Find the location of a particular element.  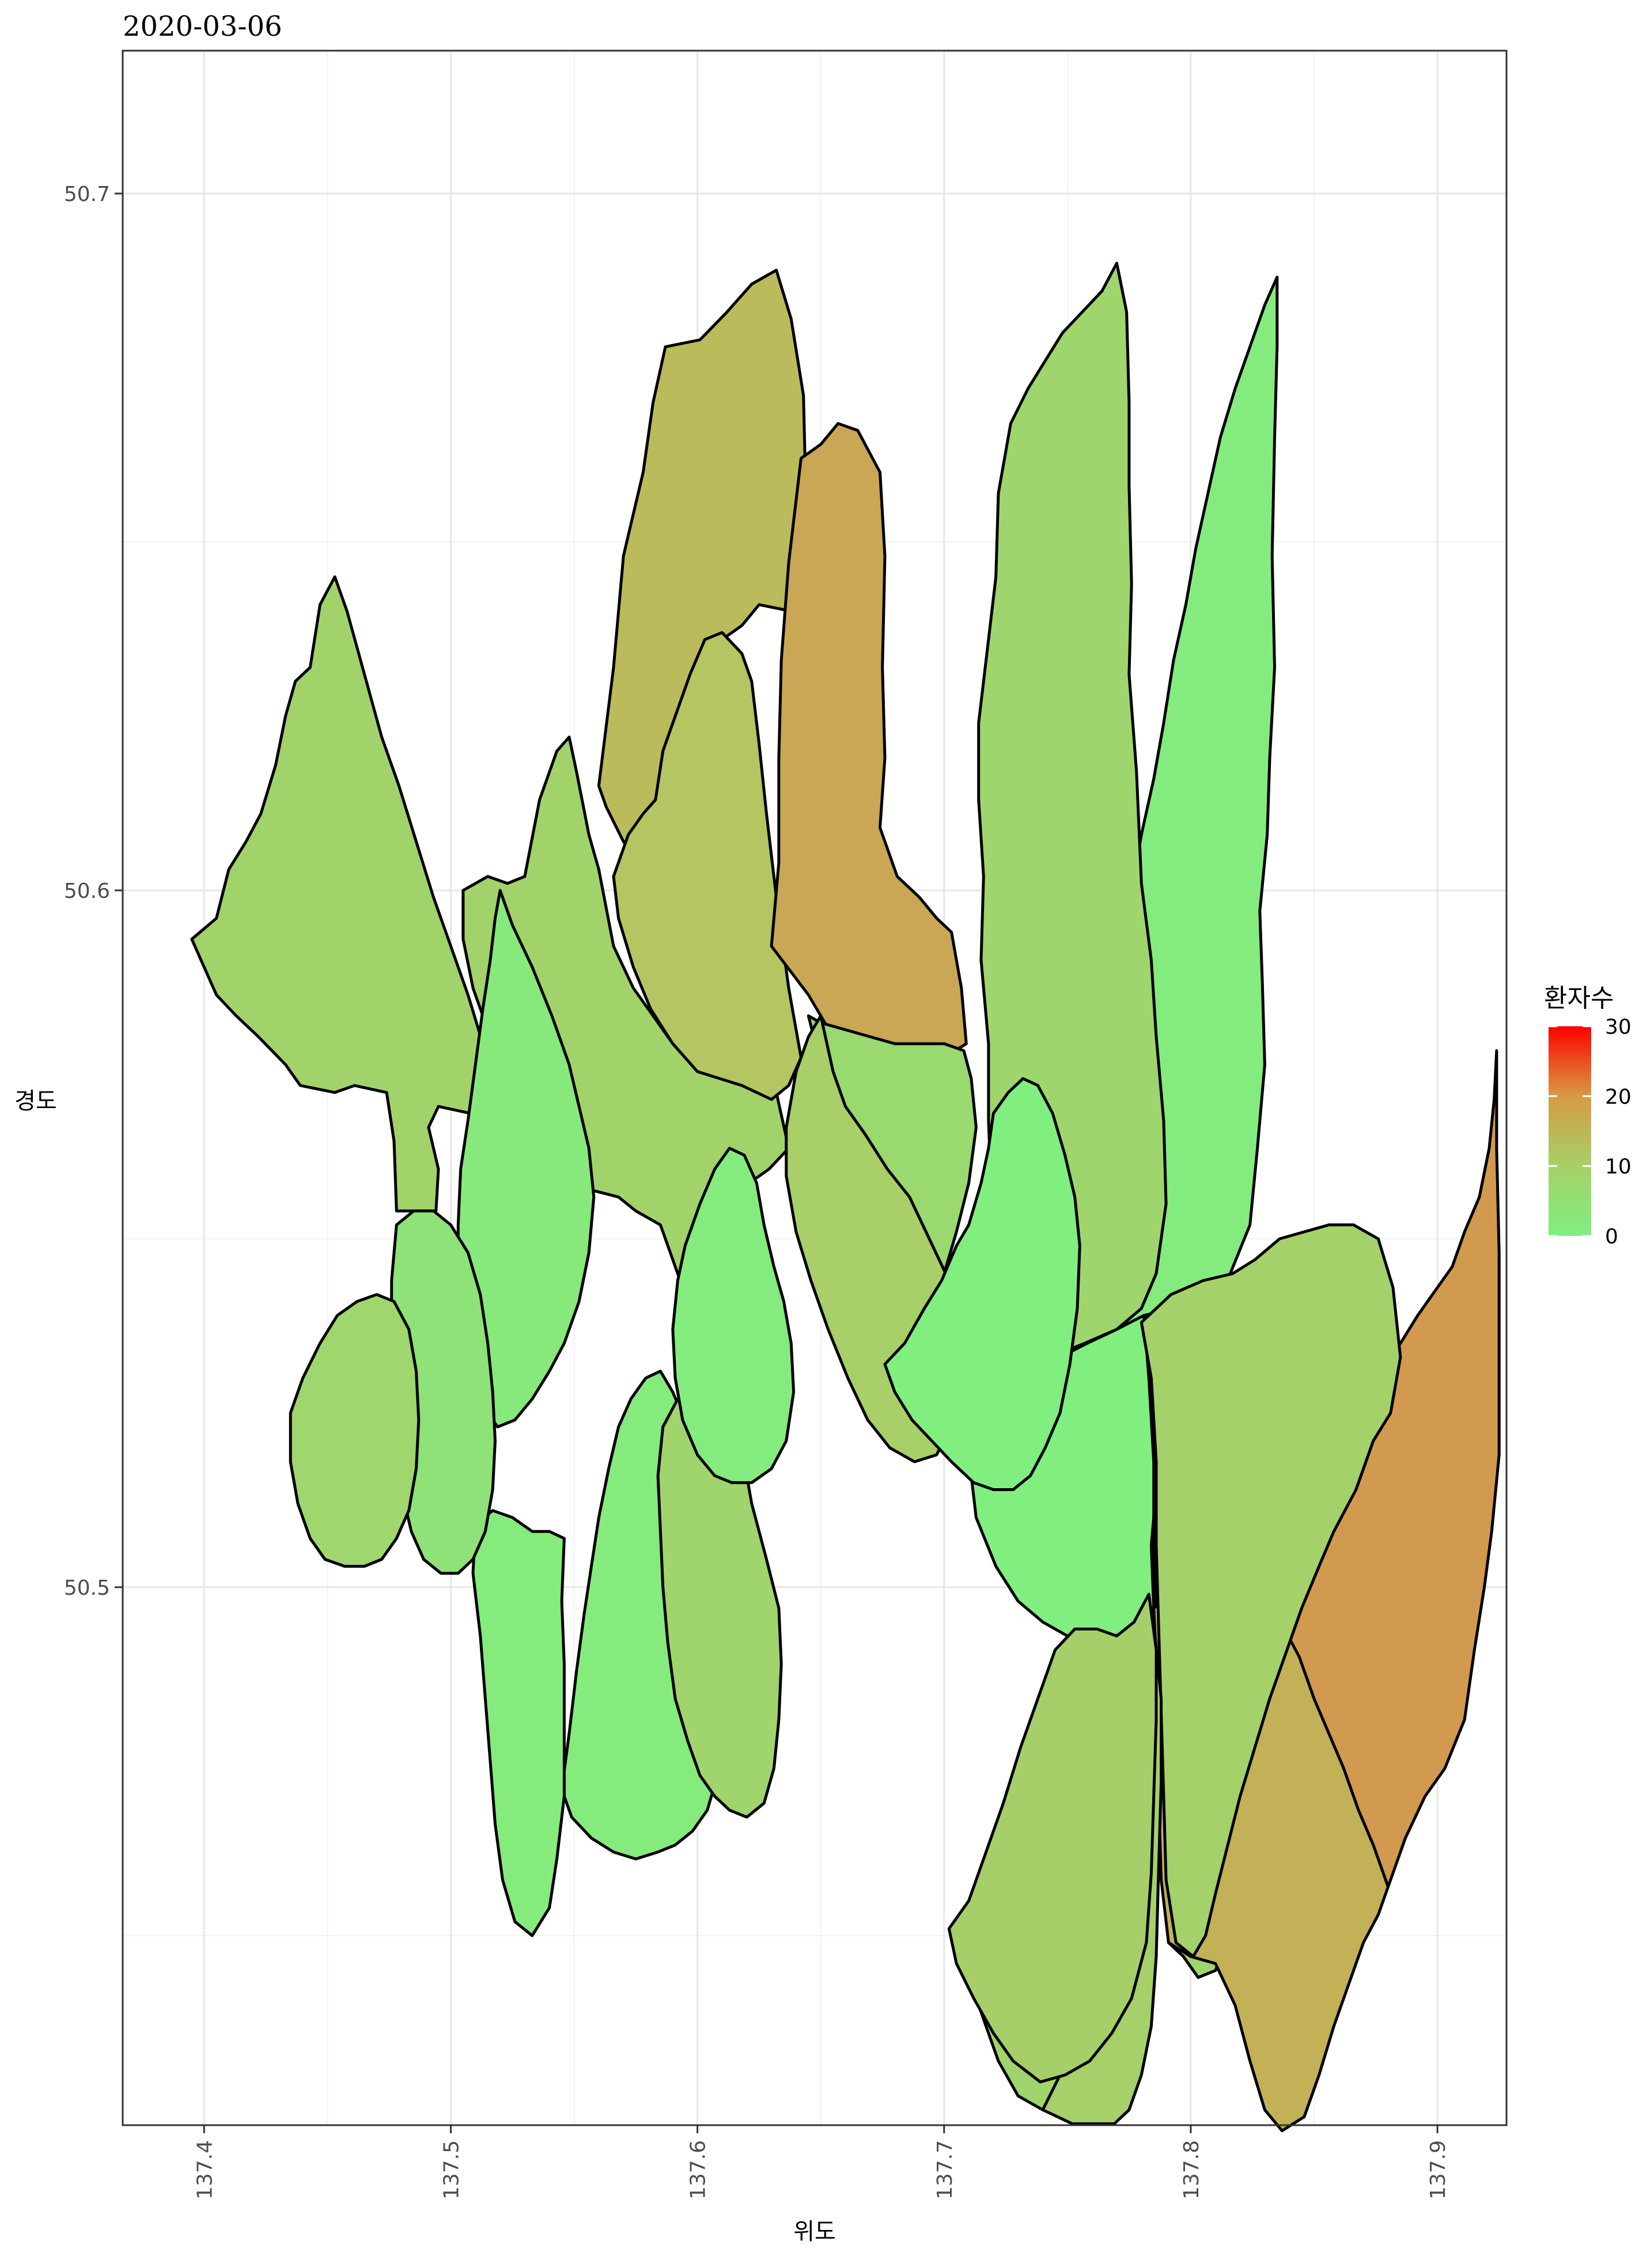

region-r01 is located at coordinates (343, 894).